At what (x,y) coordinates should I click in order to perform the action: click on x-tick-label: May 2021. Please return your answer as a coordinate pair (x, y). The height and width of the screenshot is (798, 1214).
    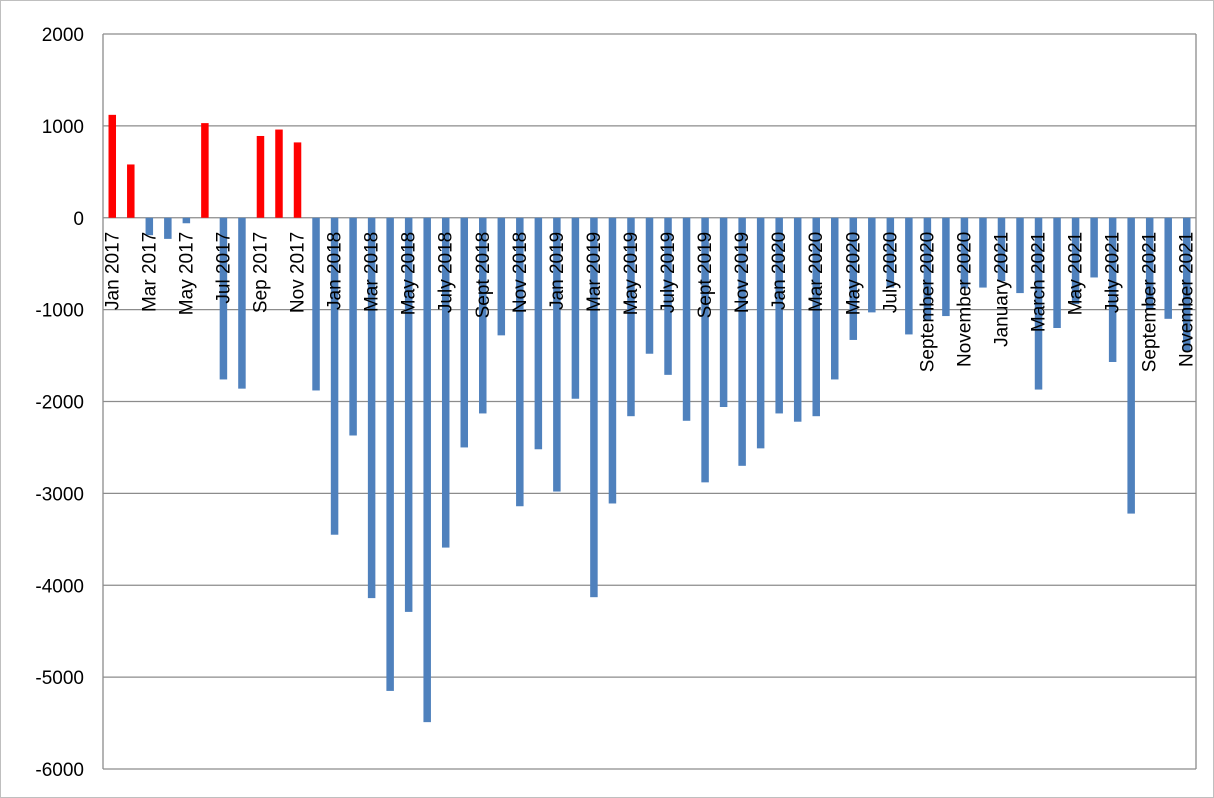
    Looking at the image, I should click on (1076, 273).